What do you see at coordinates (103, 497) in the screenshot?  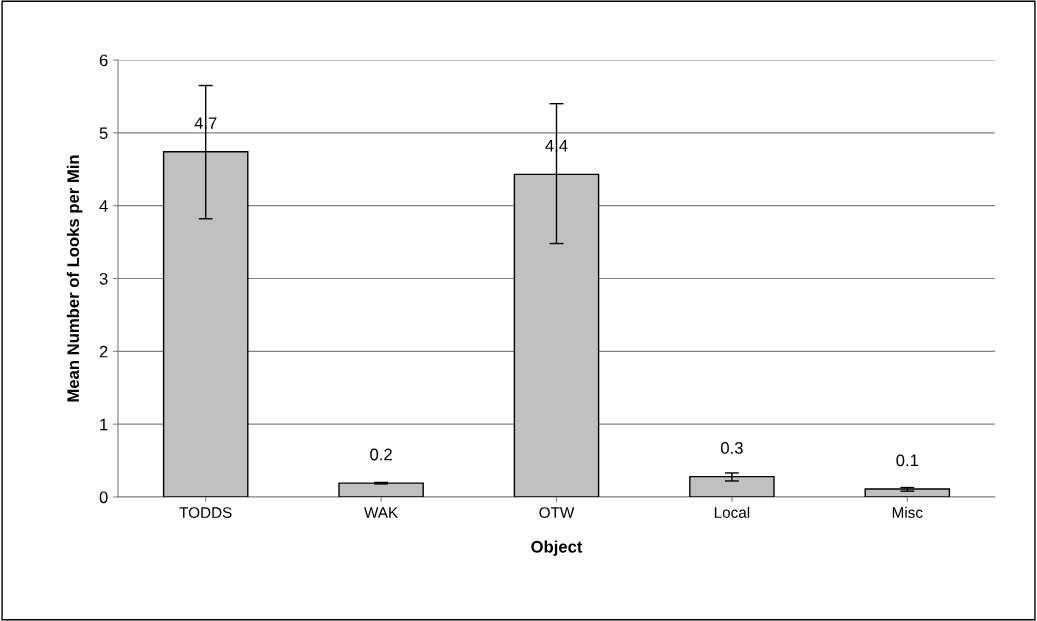 I see `y-tick-label: 0` at bounding box center [103, 497].